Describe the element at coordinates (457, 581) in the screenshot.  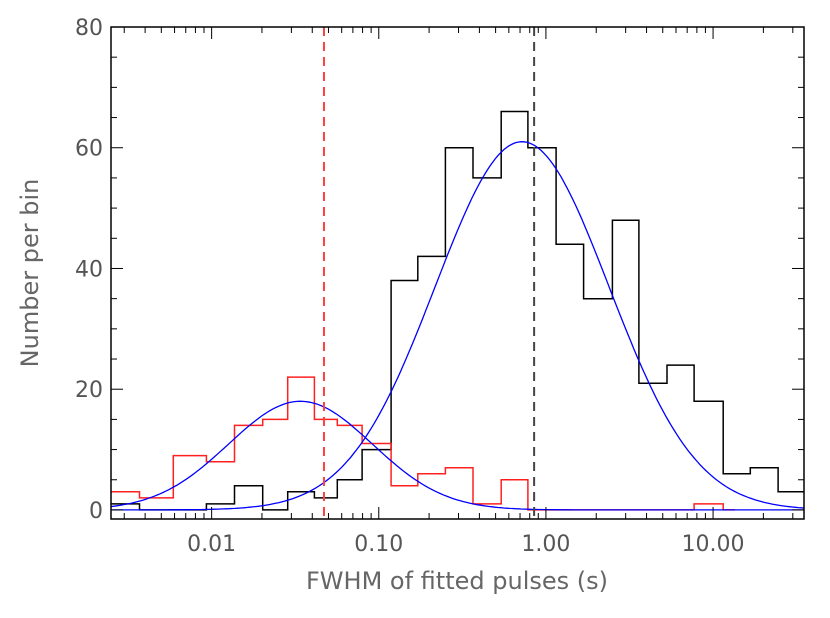
I see `x-axis-label: FWHM of fitted pulses (s)` at that location.